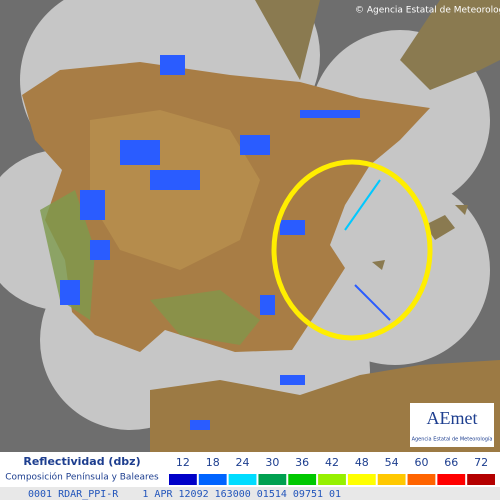 Image resolution: width=500 pixels, height=504 pixels. I want to click on legend-label: 24, so click(243, 462).